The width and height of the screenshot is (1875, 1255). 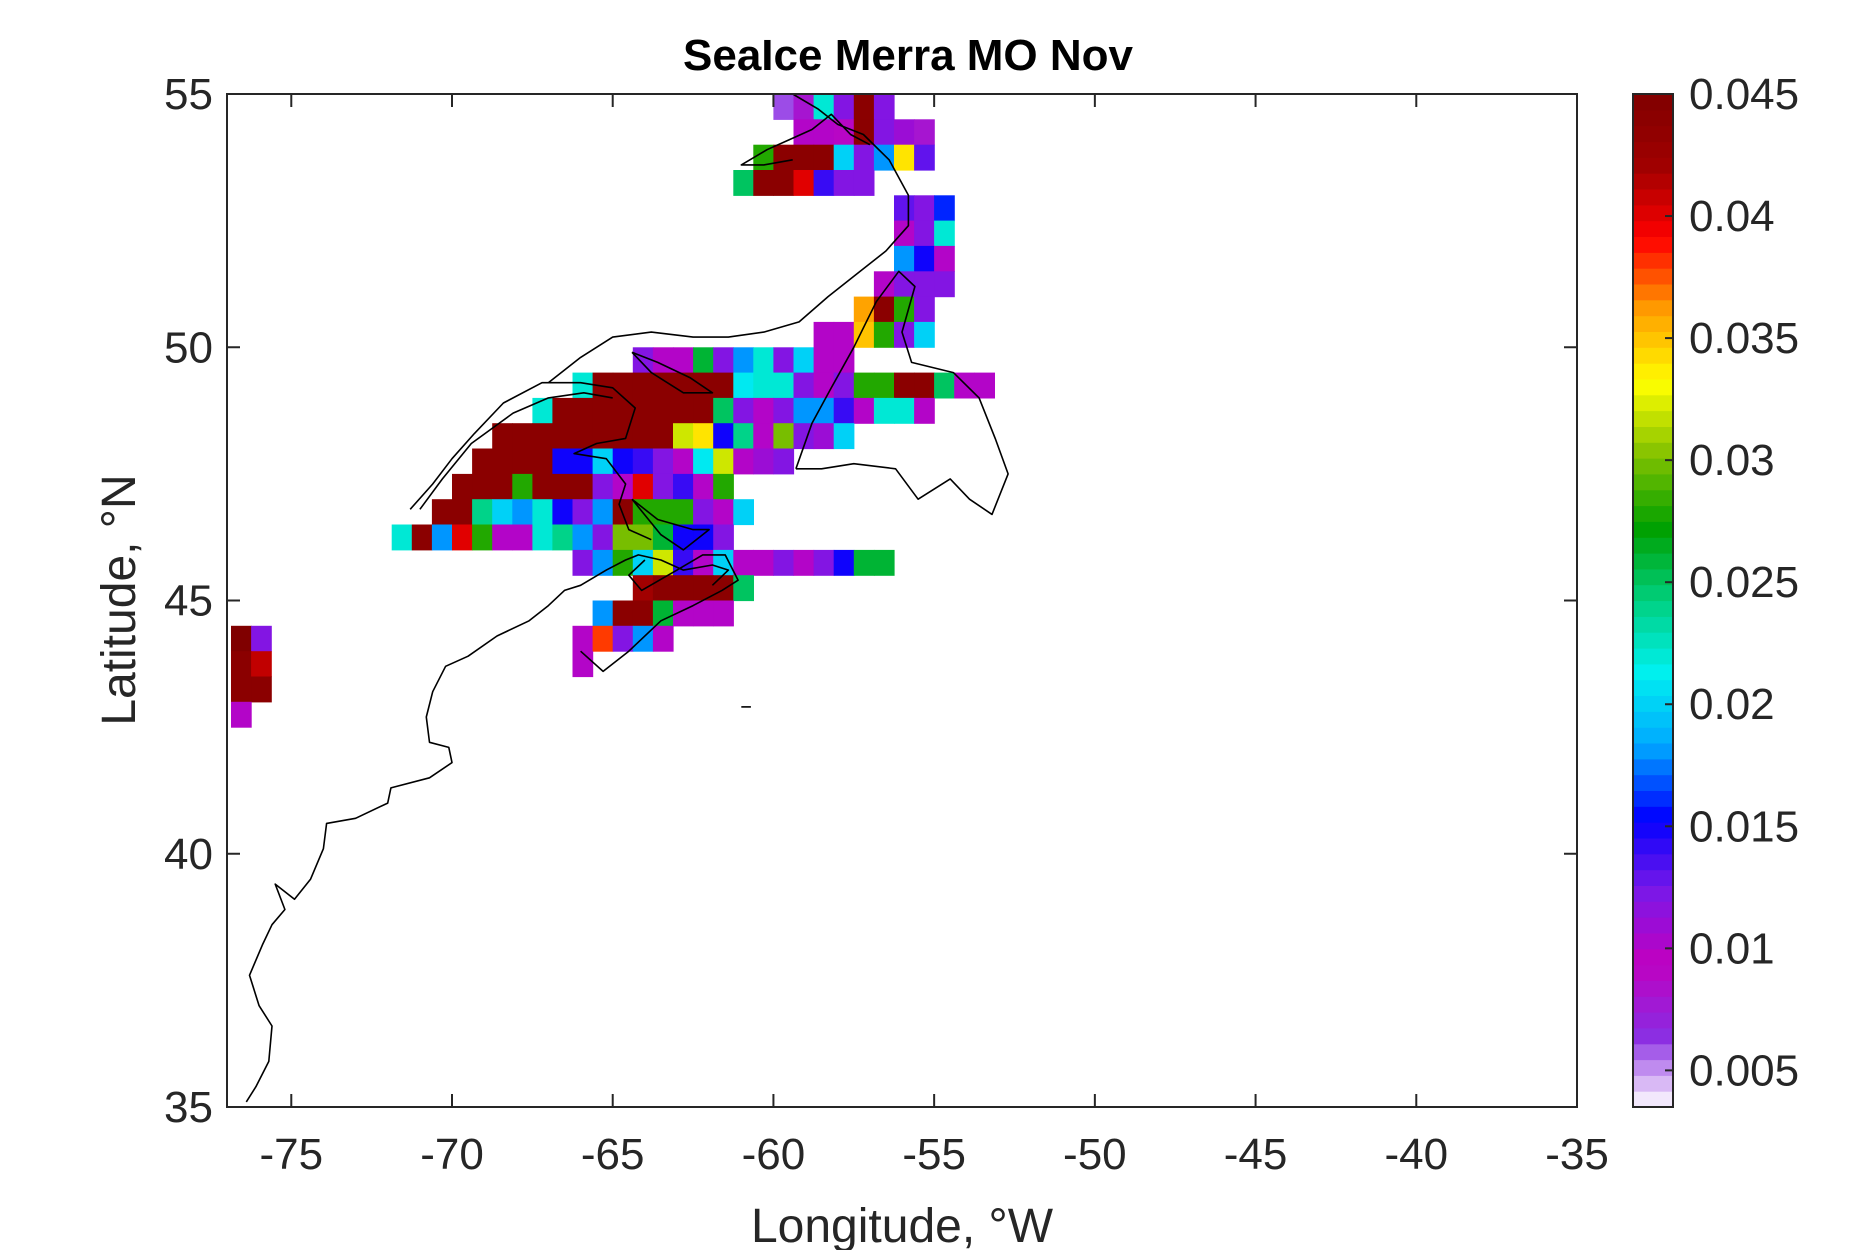 I want to click on x-tick-label: -50, so click(x=1095, y=1154).